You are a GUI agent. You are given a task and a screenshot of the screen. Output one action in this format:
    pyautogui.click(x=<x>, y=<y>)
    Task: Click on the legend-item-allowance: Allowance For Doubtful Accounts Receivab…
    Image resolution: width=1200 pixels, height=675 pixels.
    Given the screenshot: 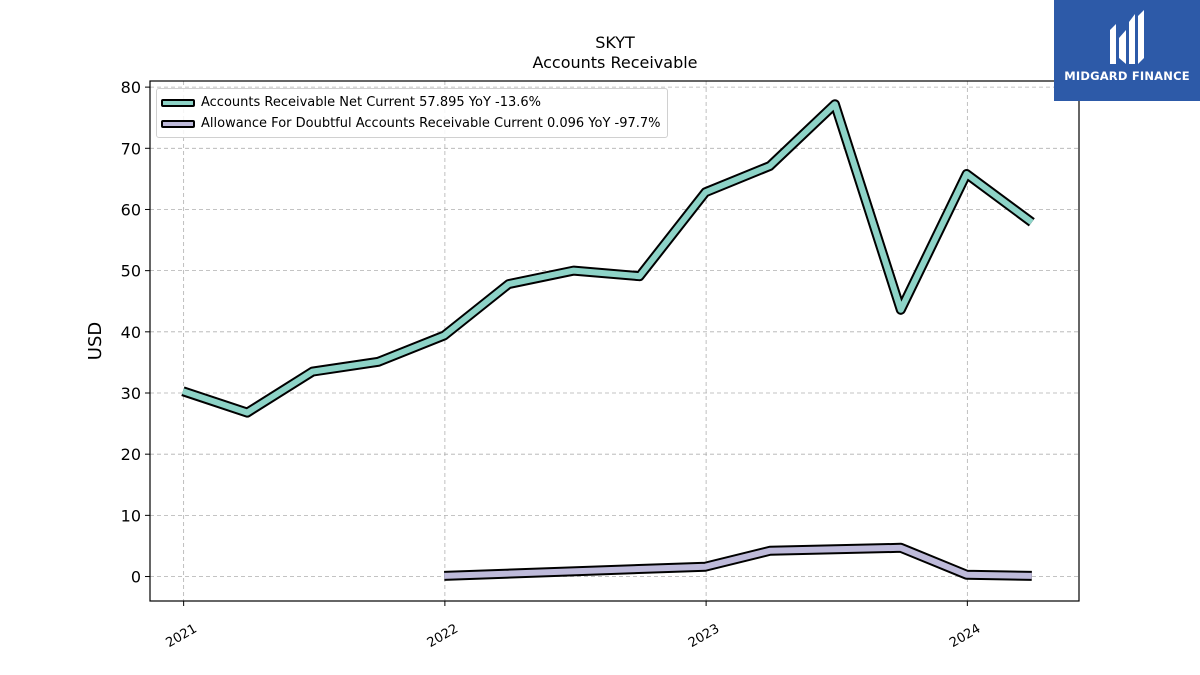 What is the action you would take?
    pyautogui.click(x=411, y=123)
    